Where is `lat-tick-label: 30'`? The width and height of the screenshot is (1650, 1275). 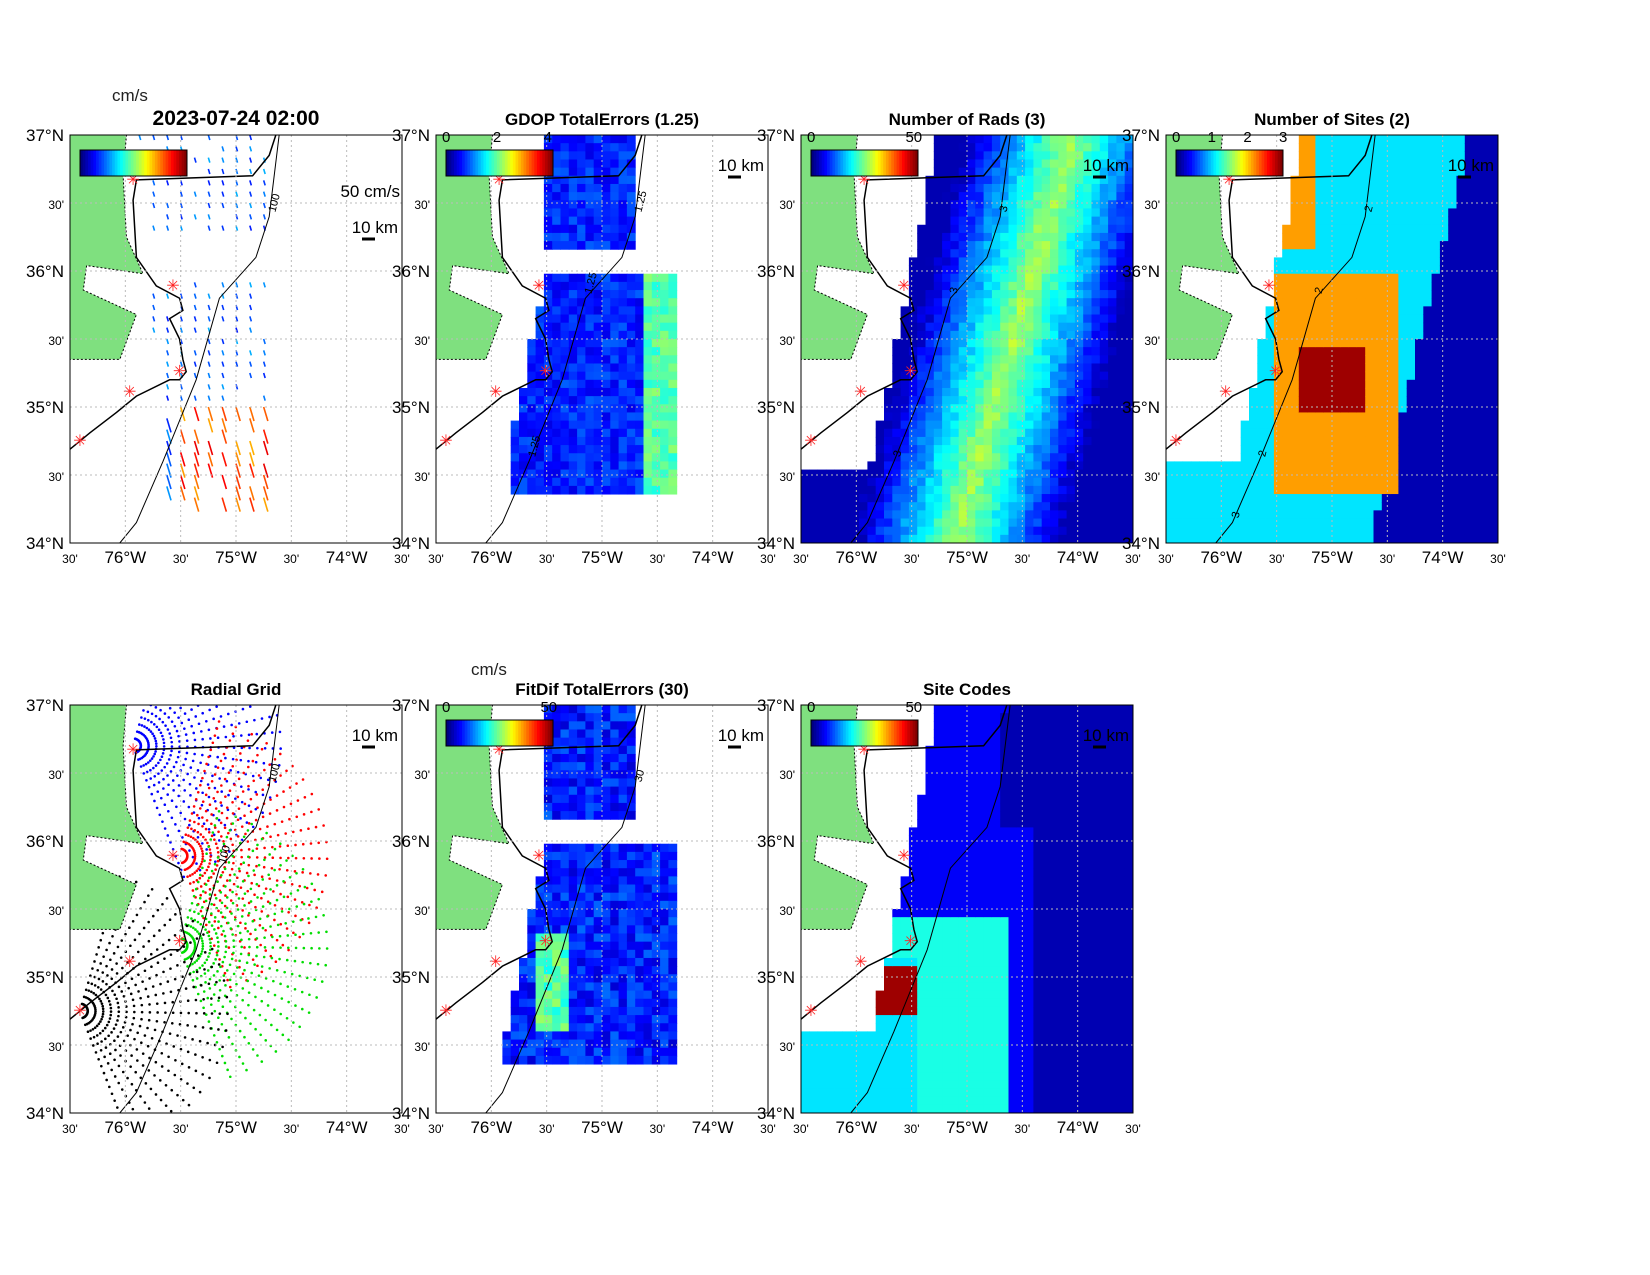 lat-tick-label: 30' is located at coordinates (56, 341).